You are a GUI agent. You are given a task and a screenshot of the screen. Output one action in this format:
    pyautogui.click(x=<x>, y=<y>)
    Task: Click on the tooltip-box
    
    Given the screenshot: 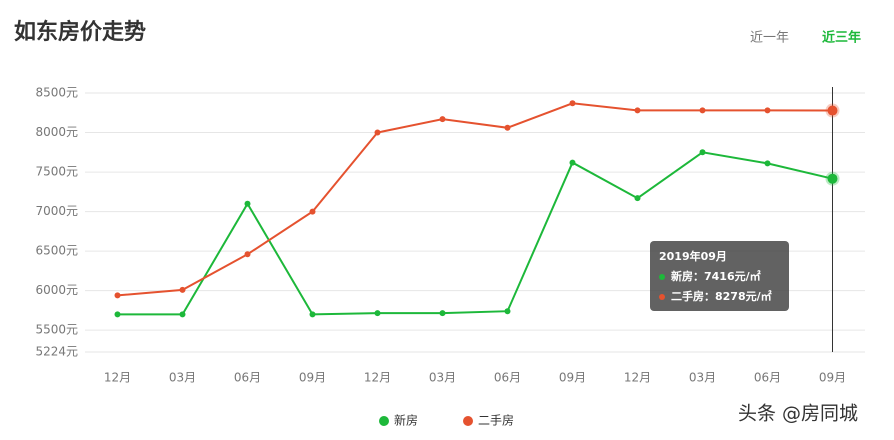 What is the action you would take?
    pyautogui.click(x=719, y=276)
    